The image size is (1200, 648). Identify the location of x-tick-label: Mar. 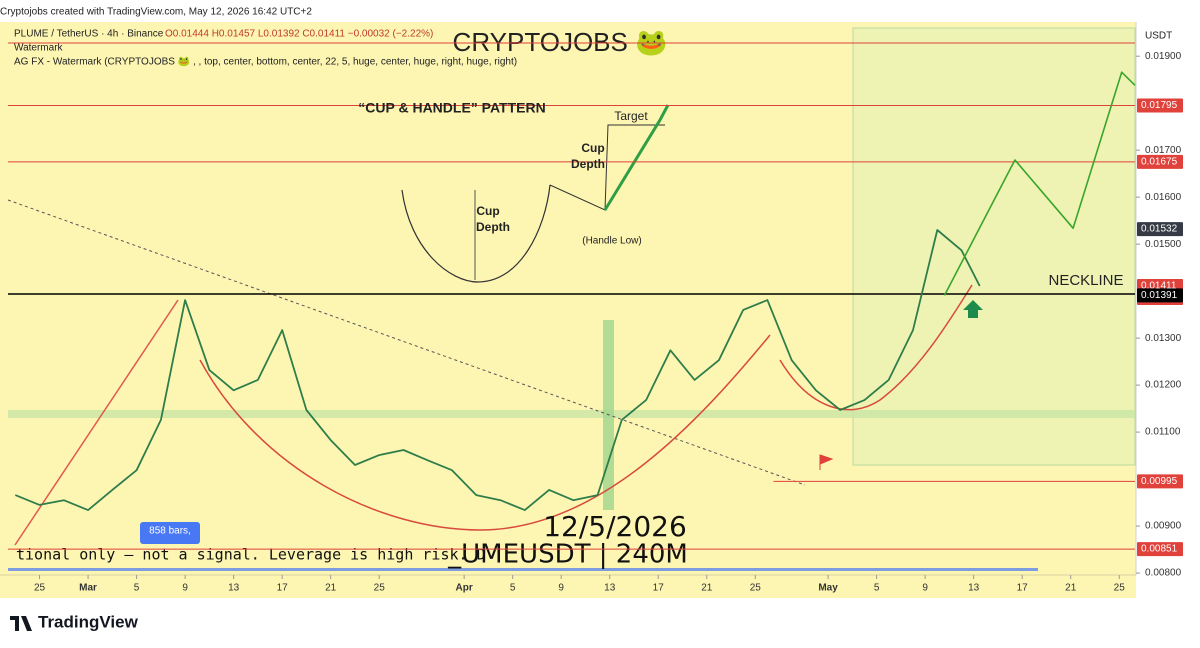
(88, 588).